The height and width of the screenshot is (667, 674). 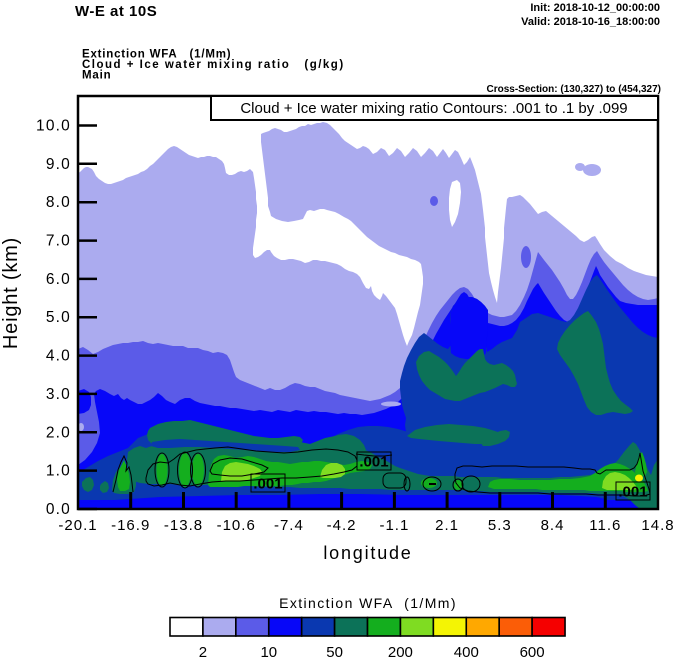 I want to click on svg-text: 7.0, so click(x=58, y=241).